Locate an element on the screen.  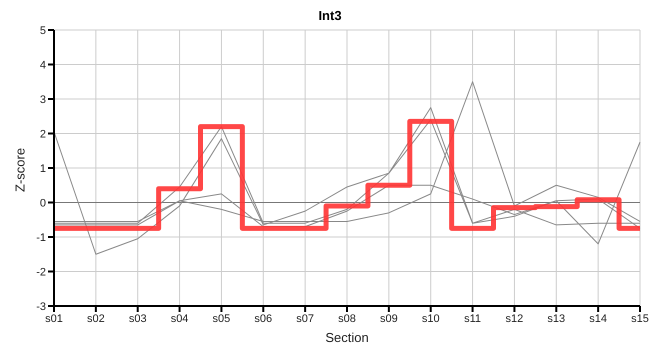
x-tick-label: s09 is located at coordinates (389, 318).